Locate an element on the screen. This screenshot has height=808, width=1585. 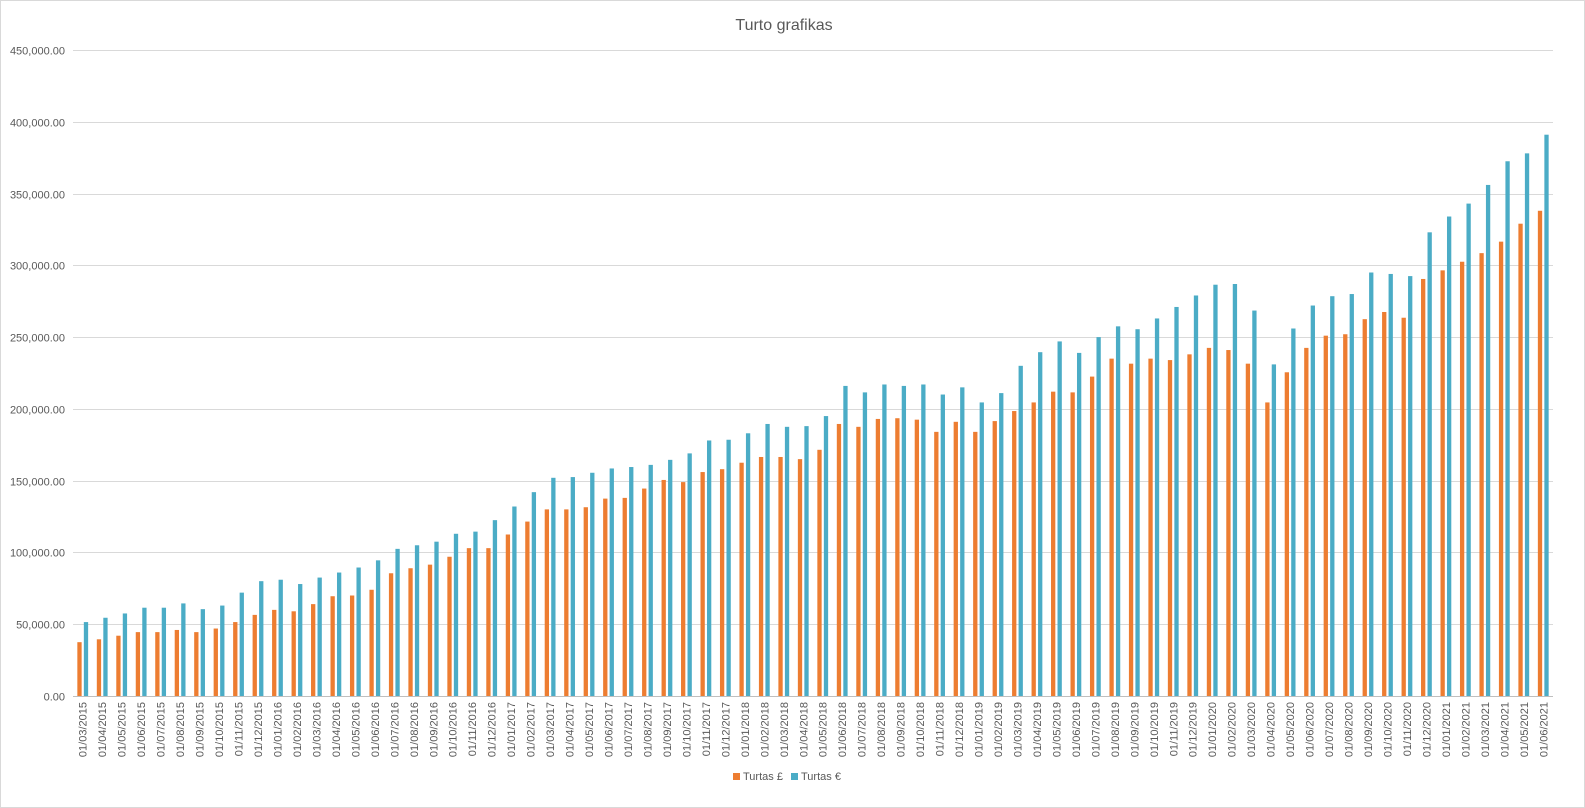
x-tick-label: 01/08/2017 is located at coordinates (648, 729).